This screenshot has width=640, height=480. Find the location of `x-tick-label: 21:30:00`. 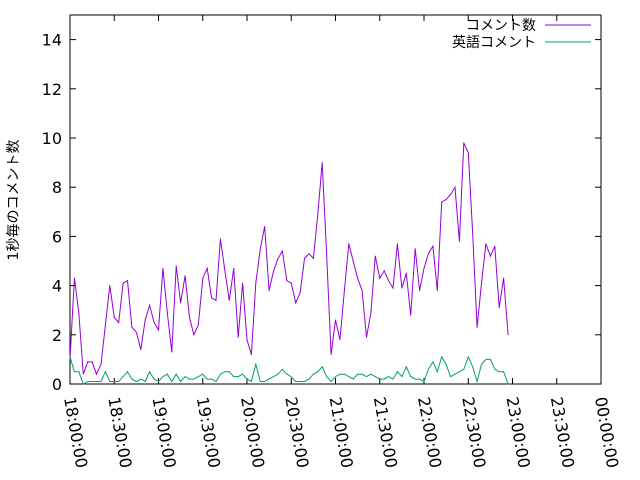

x-tick-label: 21:30:00 is located at coordinates (385, 432).